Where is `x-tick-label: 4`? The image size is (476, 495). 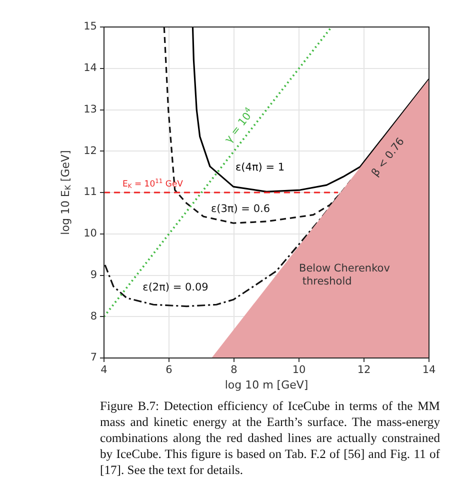 x-tick-label: 4 is located at coordinates (104, 370).